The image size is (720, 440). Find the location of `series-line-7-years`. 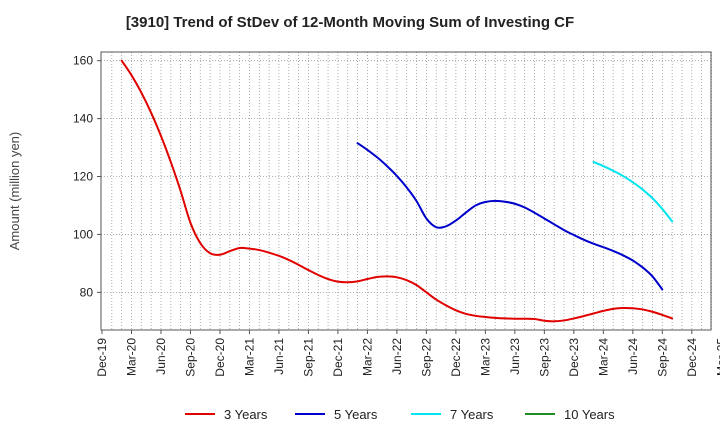

series-line-7-years is located at coordinates (633, 192).